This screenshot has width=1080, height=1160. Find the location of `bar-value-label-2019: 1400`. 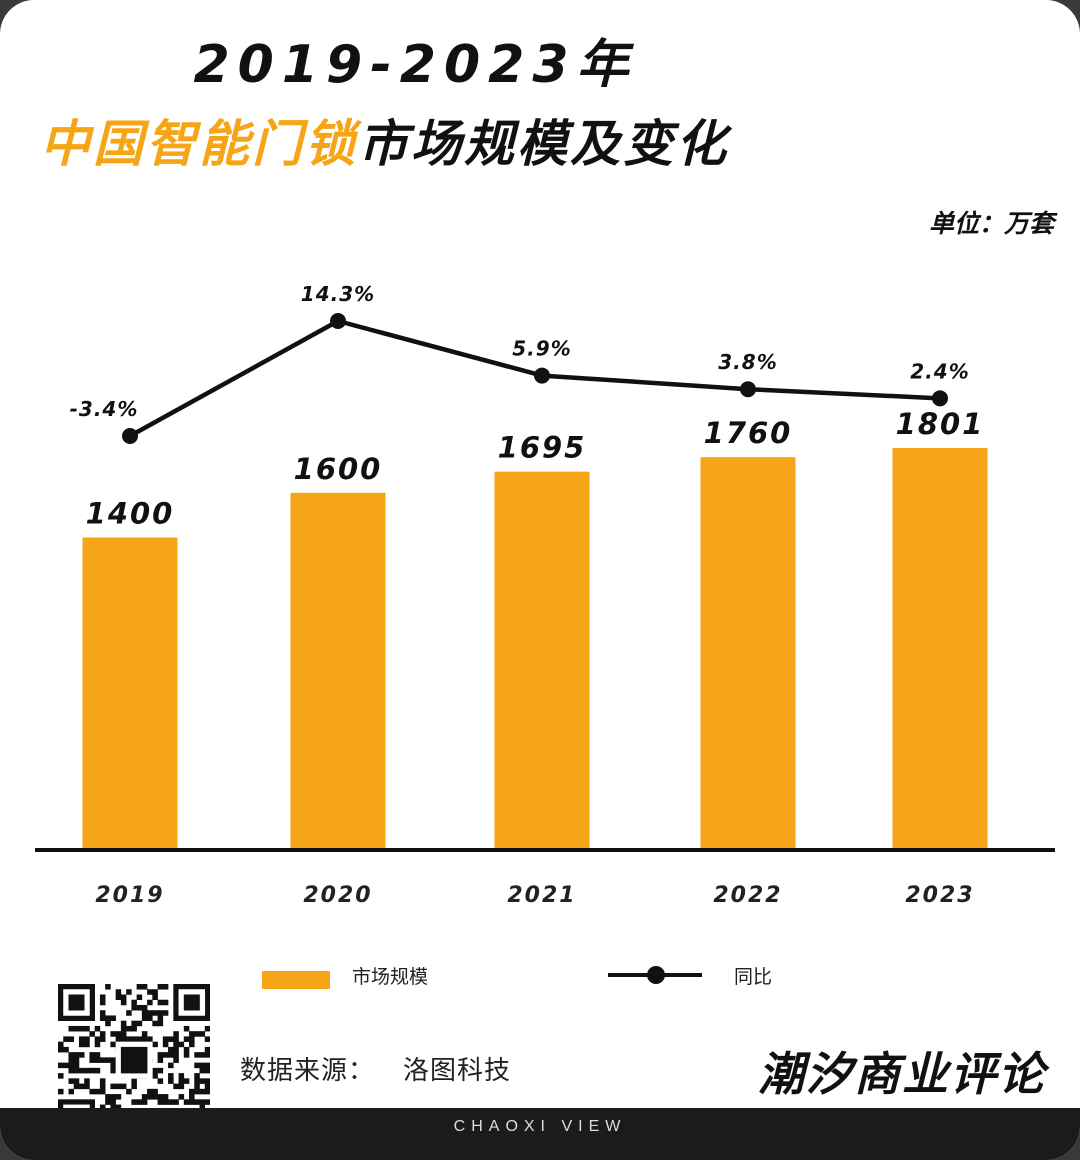

bar-value-label-2019: 1400 is located at coordinates (130, 514).